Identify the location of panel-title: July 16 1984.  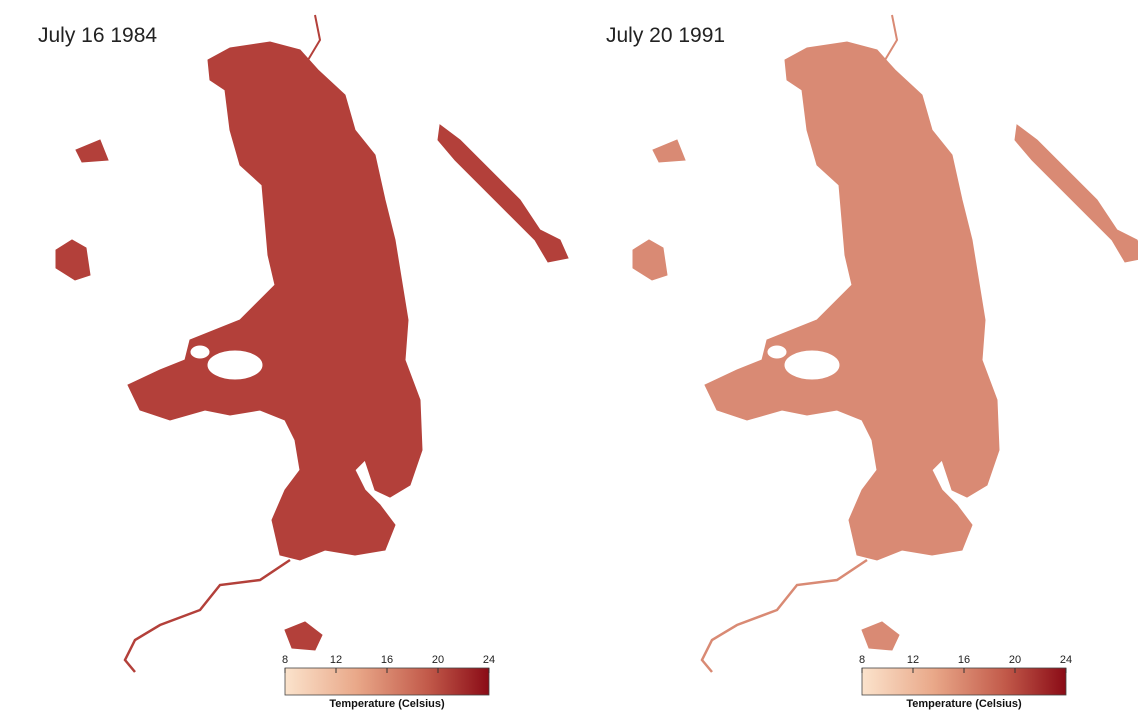
(97, 35).